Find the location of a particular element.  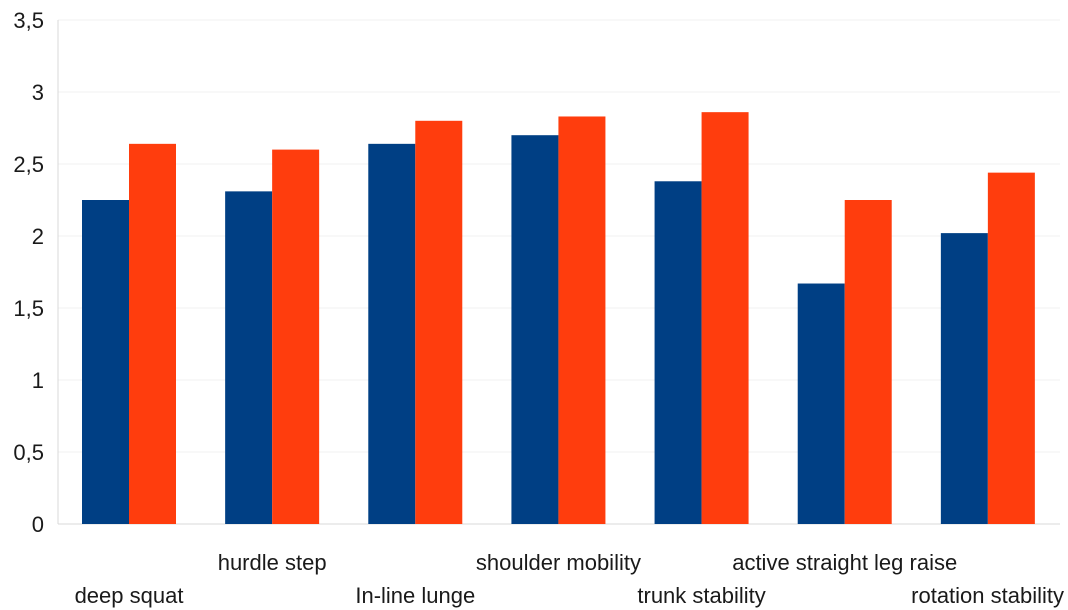

bar-in-line-lunge-s1 is located at coordinates (392, 333).